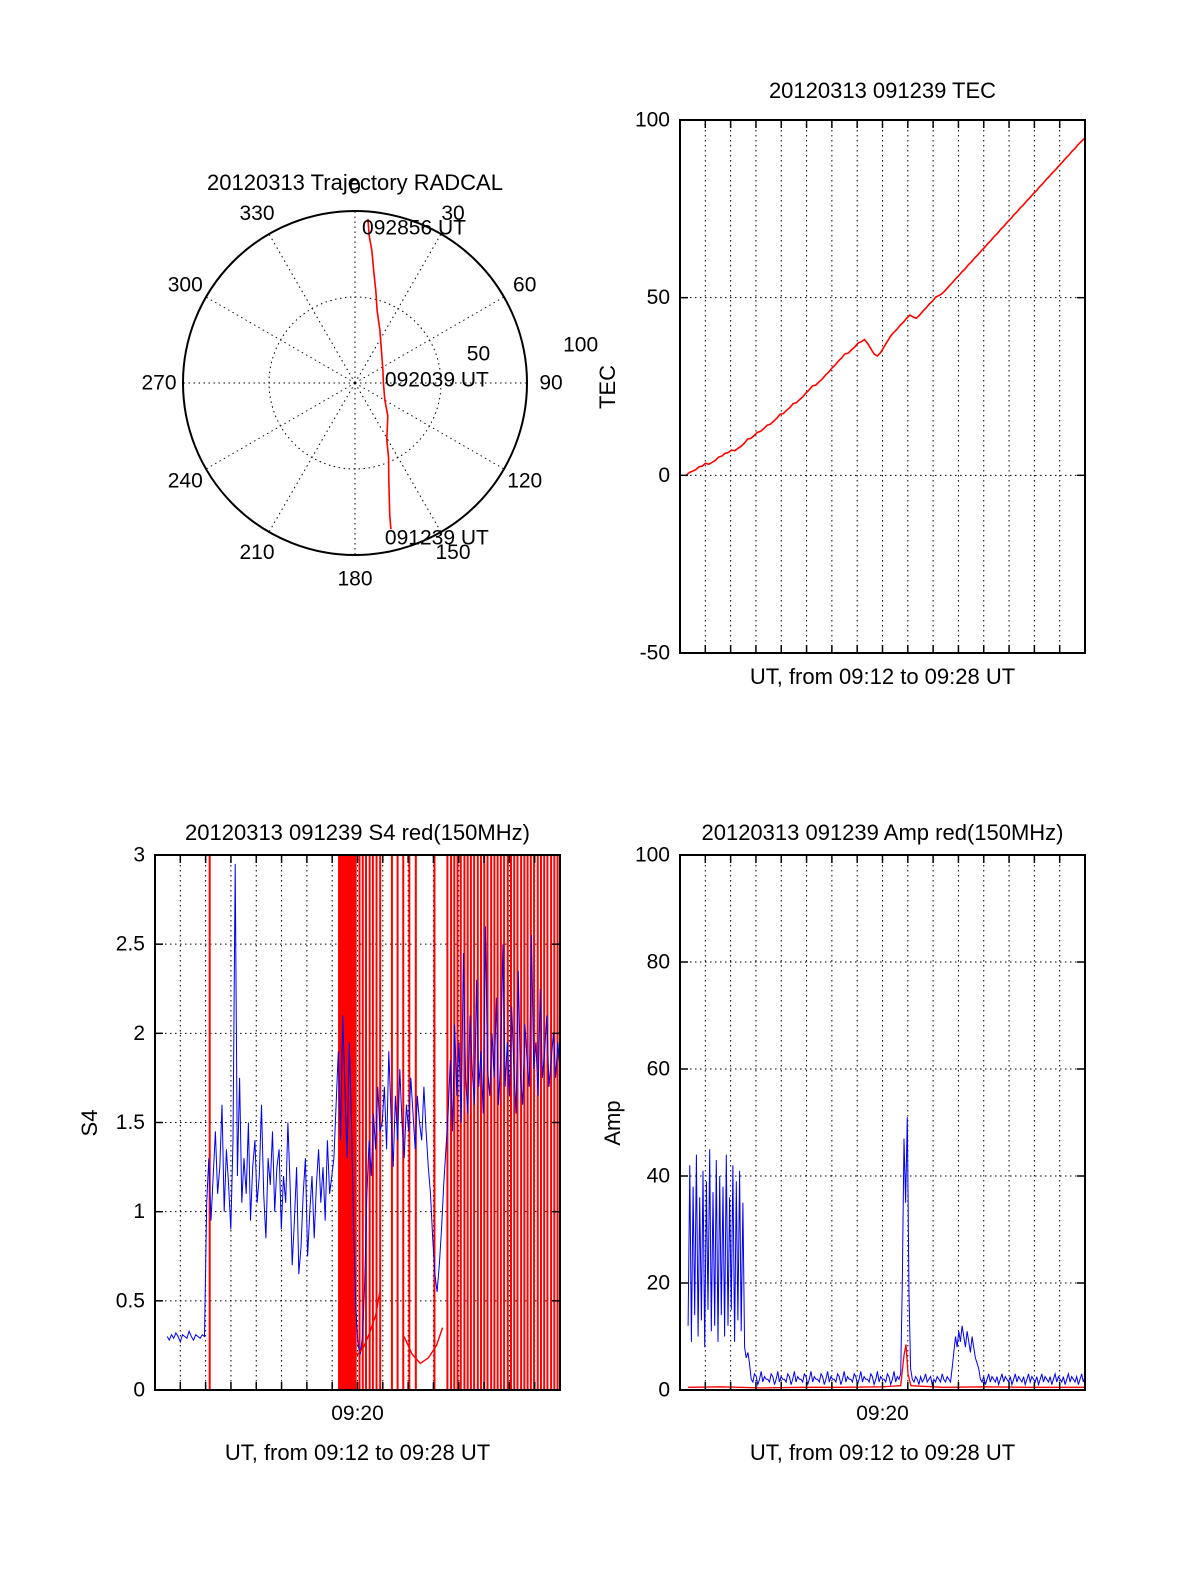  Describe the element at coordinates (580, 345) in the screenshot. I see `radial-tick-label: 100` at that location.